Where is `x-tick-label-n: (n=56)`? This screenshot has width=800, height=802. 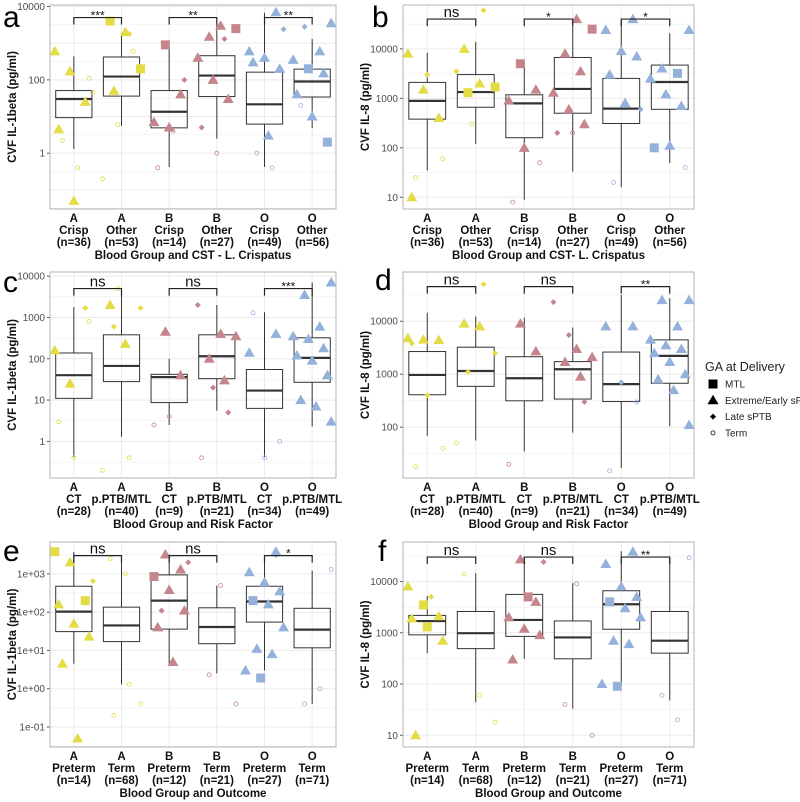
x-tick-label-n: (n=56) is located at coordinates (312, 243).